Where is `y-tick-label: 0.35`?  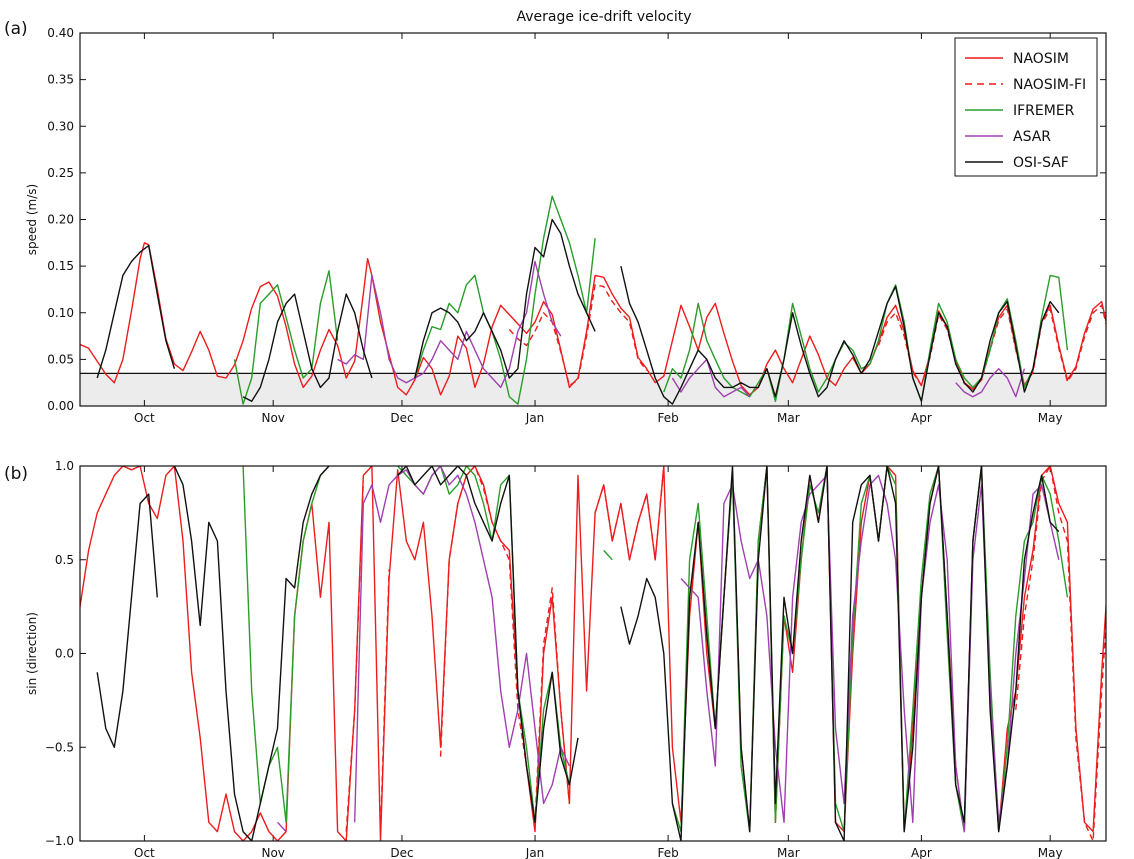
y-tick-label: 0.35 is located at coordinates (60, 80).